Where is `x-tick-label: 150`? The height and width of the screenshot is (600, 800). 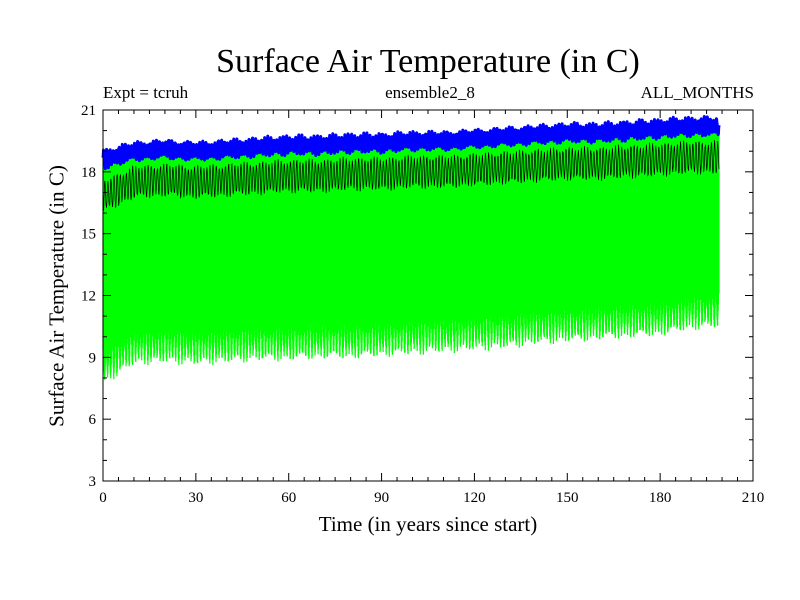 x-tick-label: 150 is located at coordinates (567, 498).